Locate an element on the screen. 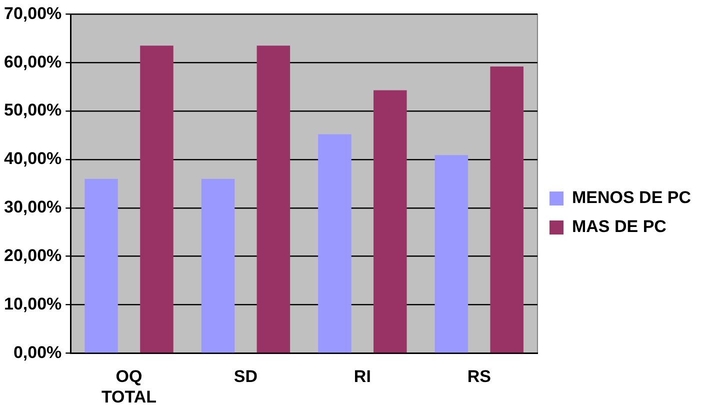  y-tick-label: 30,00% is located at coordinates (33, 207).